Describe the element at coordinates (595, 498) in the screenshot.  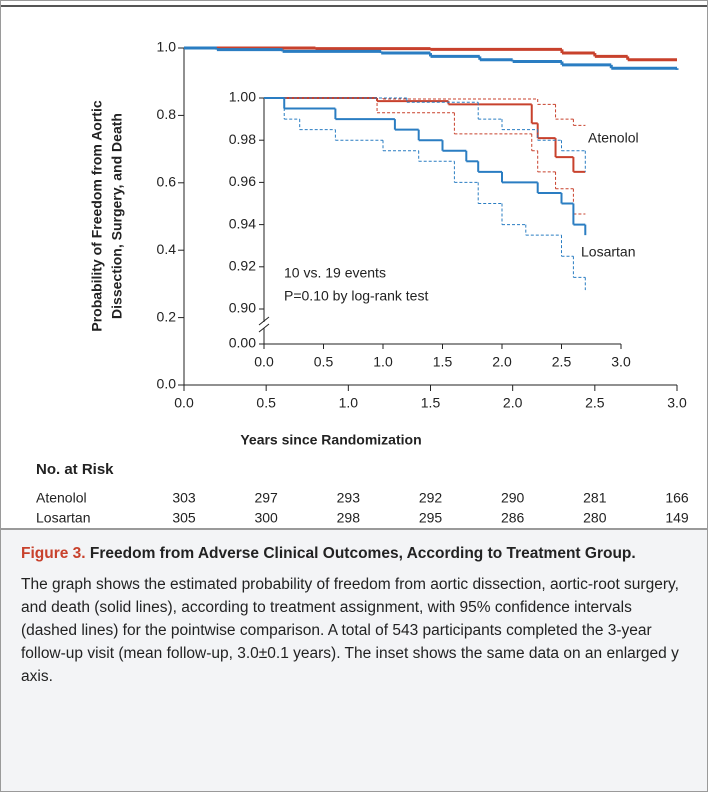
I see `risk-count: 281` at that location.